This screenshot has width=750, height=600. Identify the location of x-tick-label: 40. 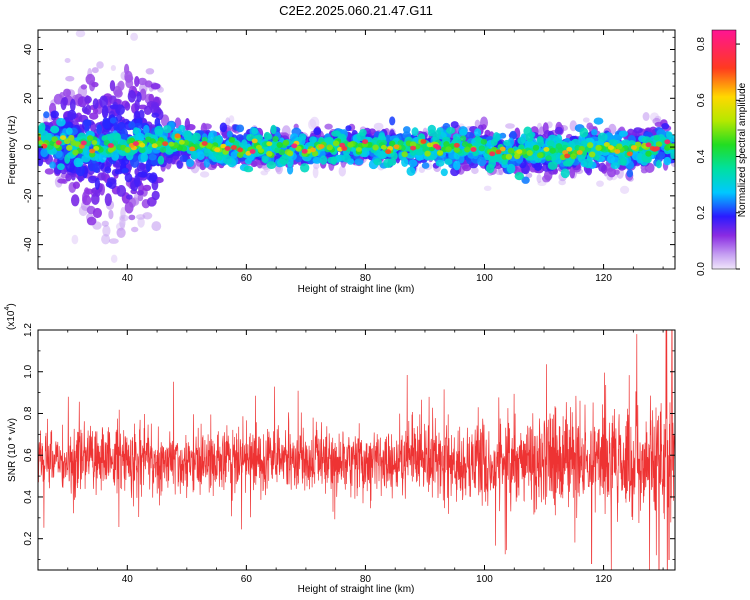
(128, 579).